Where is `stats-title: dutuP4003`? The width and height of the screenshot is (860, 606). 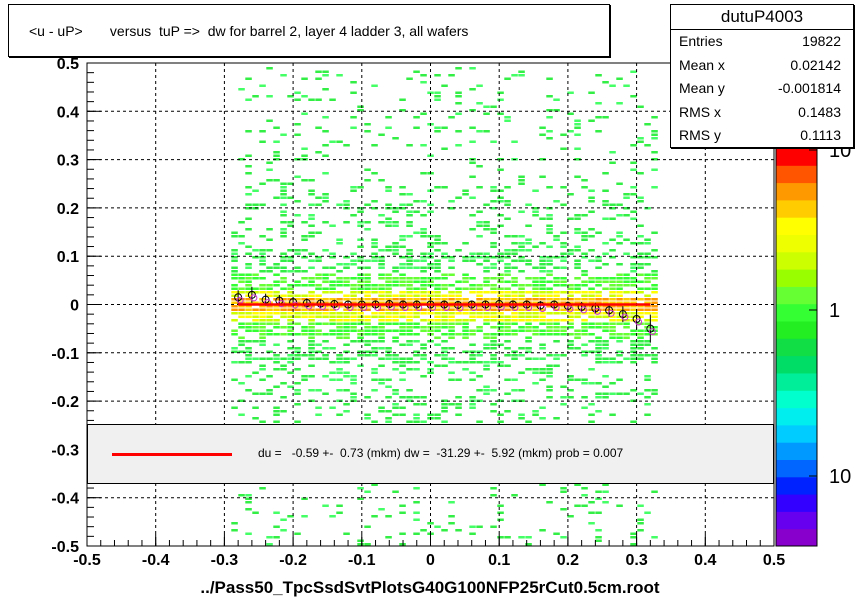 stats-title: dutuP4003 is located at coordinates (762, 17).